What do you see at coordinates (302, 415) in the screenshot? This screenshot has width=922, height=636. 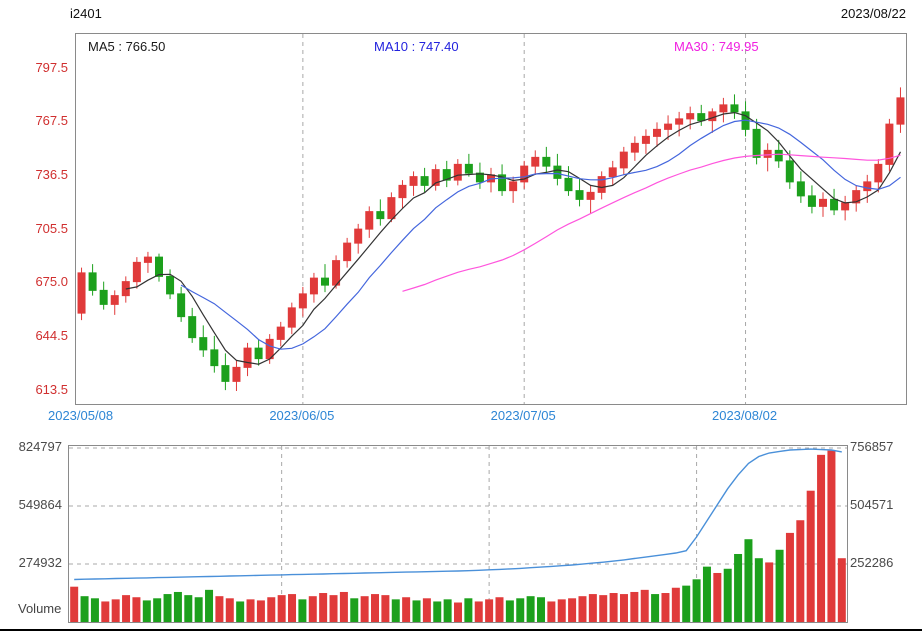 I see `date-axis-label: 2023/06/05` at bounding box center [302, 415].